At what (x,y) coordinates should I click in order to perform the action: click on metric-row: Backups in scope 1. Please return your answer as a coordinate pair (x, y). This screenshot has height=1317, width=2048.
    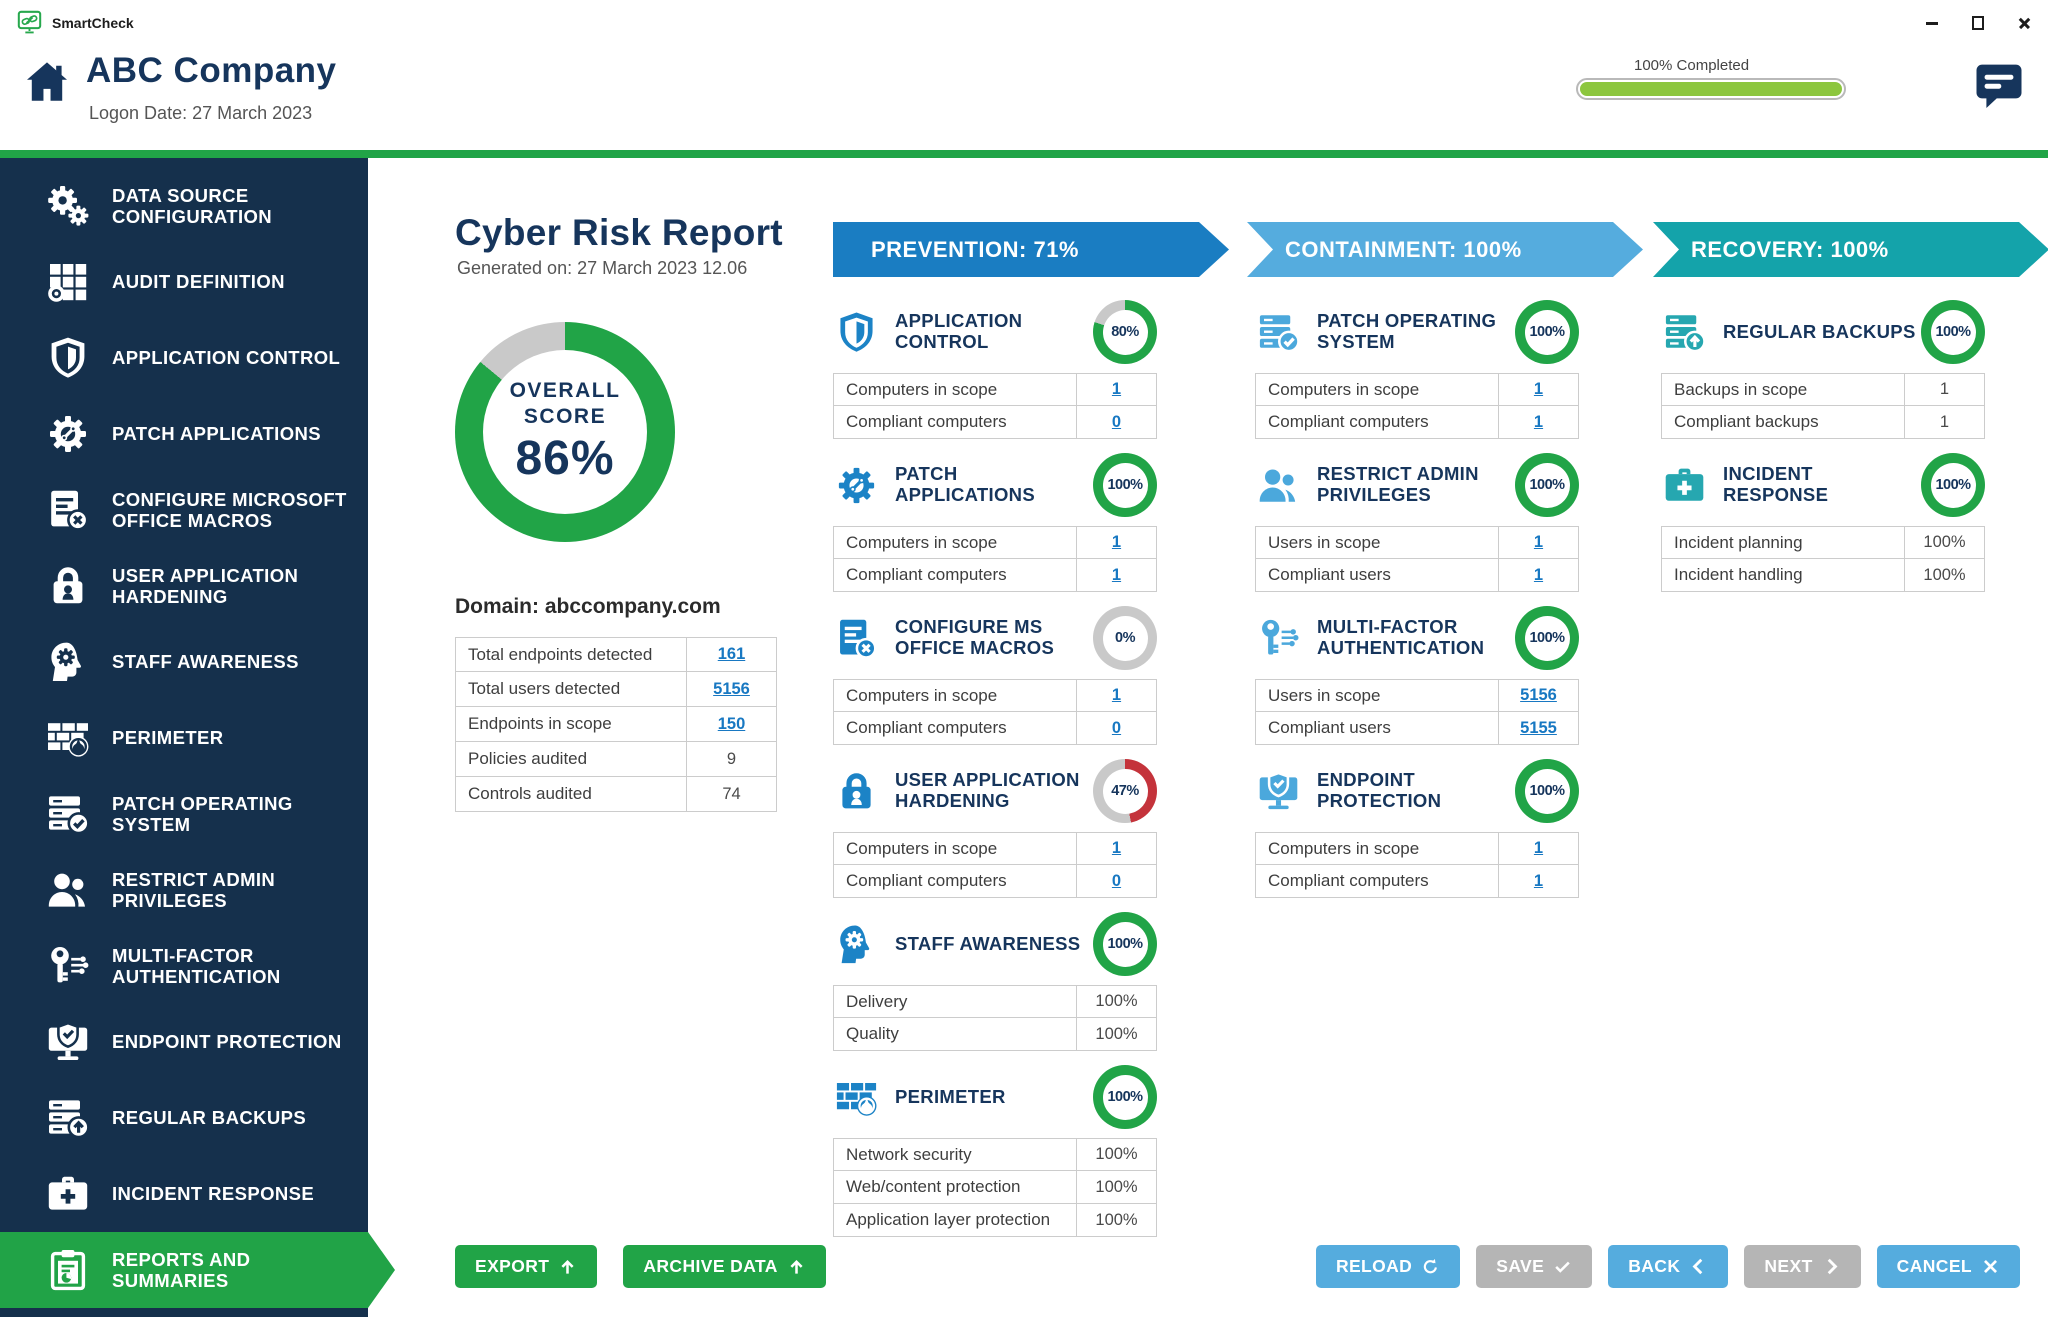
    Looking at the image, I should click on (1823, 389).